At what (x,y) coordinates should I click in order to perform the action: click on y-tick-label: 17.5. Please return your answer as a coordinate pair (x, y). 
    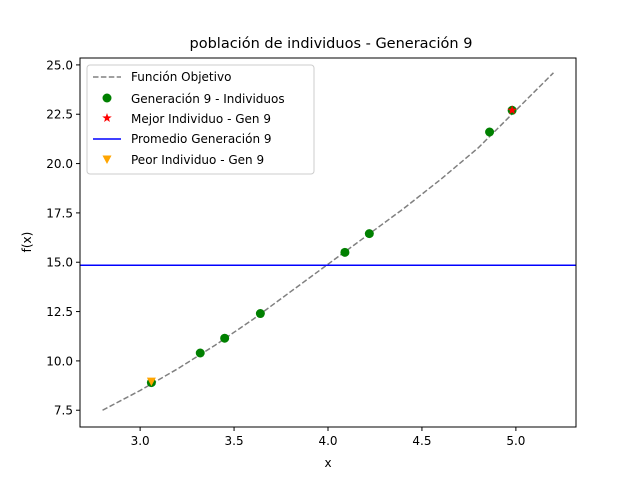
    Looking at the image, I should click on (59, 213).